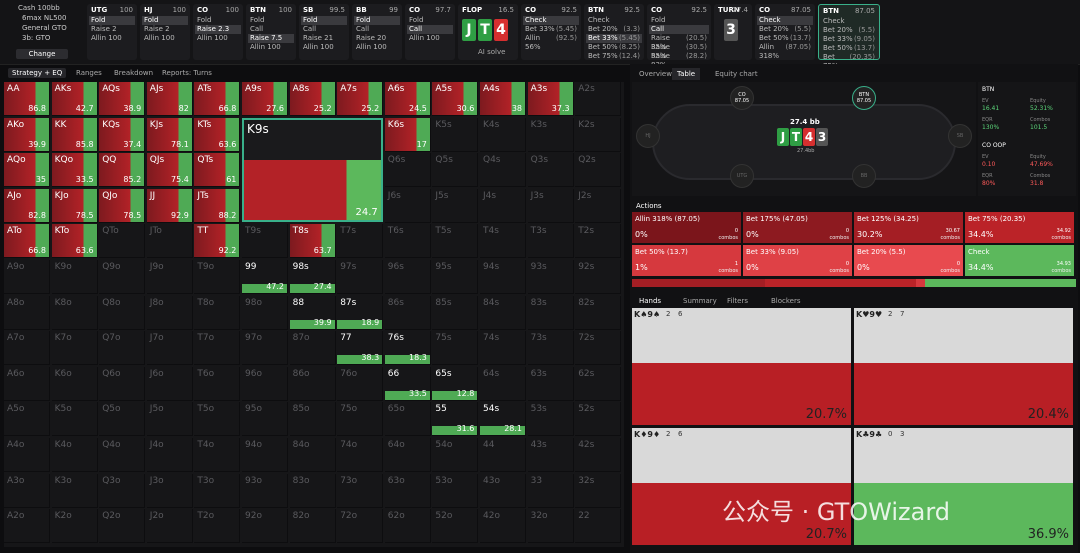 The height and width of the screenshot is (553, 1080). I want to click on hand-cell: 85o, so click(312, 419).